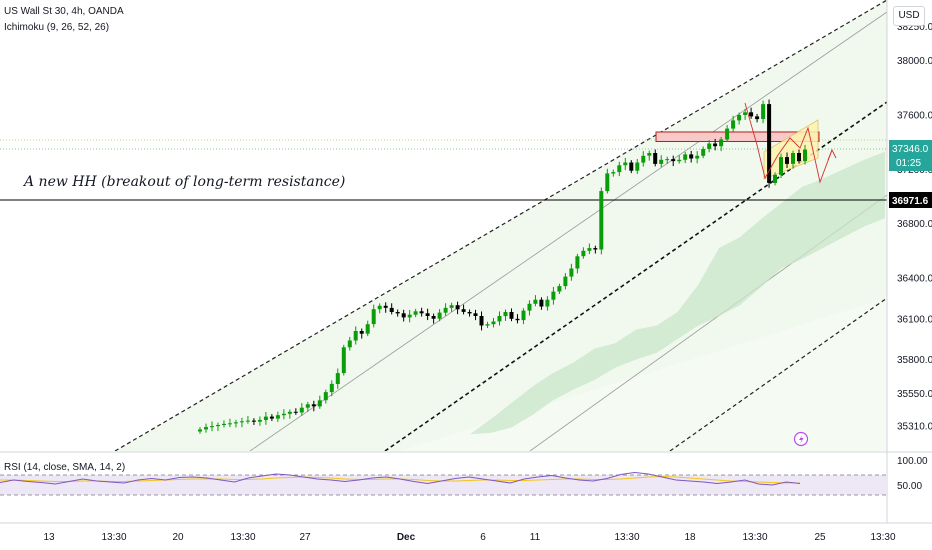 The width and height of the screenshot is (932, 550). I want to click on rsi-legend: RSI (14, close, SMA, 14, 2), so click(65, 467).